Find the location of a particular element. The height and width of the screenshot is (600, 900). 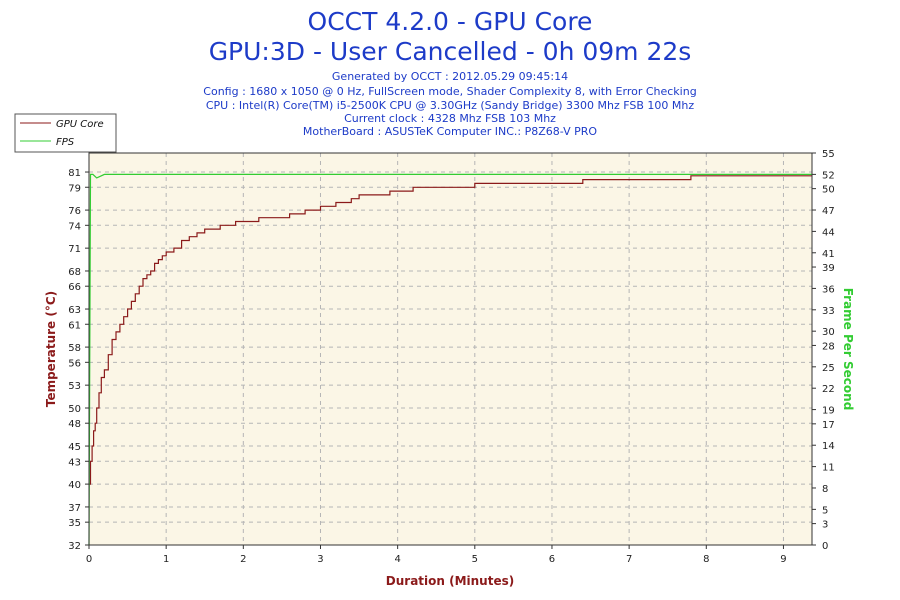

y-left-tick-label: 35 is located at coordinates (74, 523).